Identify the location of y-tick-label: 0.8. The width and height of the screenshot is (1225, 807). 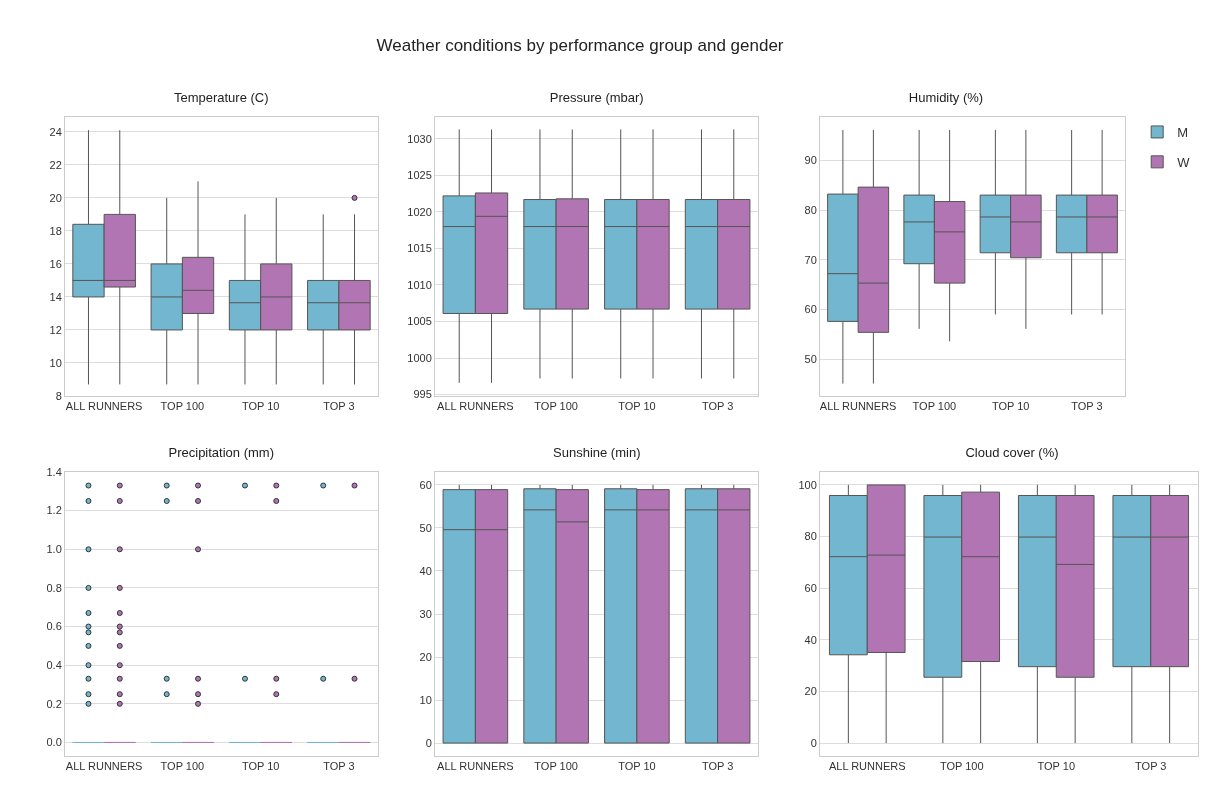
(54, 587).